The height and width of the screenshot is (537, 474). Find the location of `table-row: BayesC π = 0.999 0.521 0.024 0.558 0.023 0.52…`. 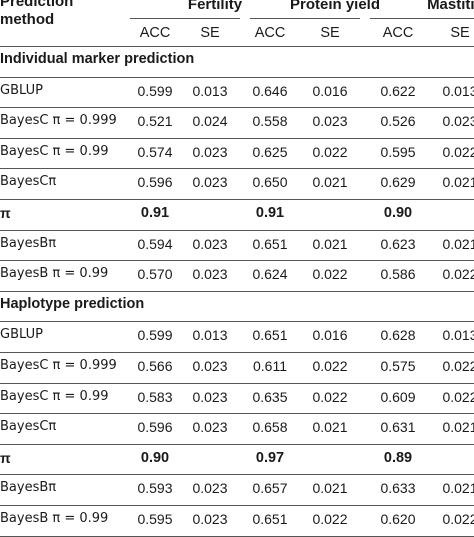

table-row: BayesC π = 0.999 0.521 0.024 0.558 0.023 0.52… is located at coordinates (237, 122).